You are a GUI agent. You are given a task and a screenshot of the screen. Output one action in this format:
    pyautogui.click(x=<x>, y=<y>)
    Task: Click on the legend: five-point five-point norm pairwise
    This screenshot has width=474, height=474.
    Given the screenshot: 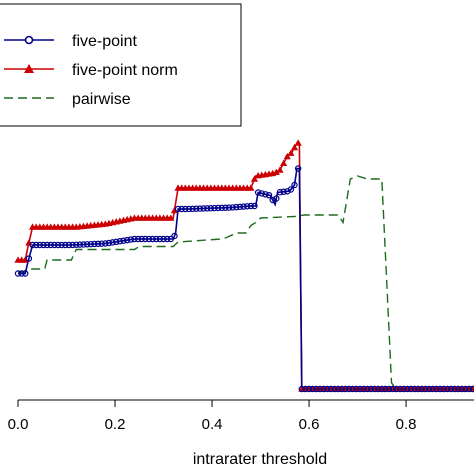 What is the action you would take?
    pyautogui.click(x=121, y=65)
    